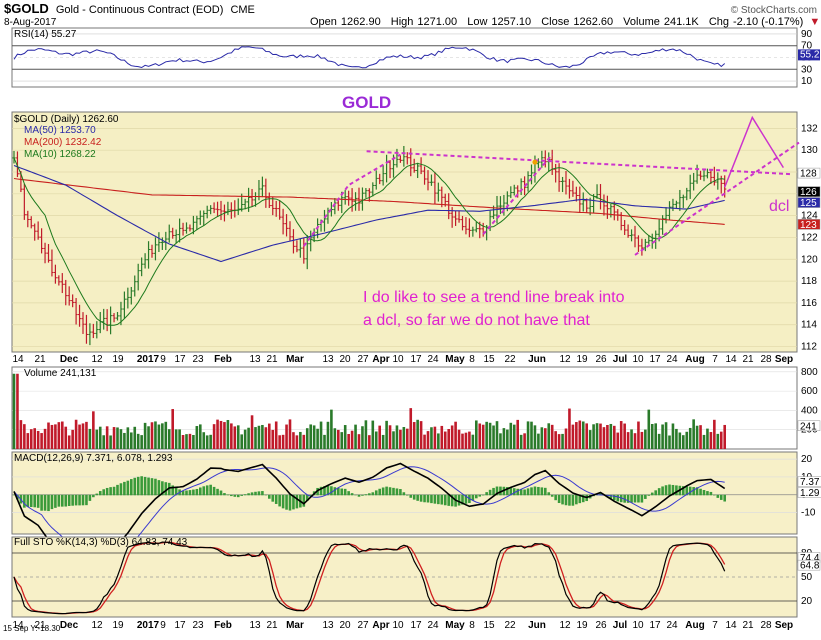  What do you see at coordinates (810, 566) in the screenshot?
I see `sto-k-label: 64.8` at bounding box center [810, 566].